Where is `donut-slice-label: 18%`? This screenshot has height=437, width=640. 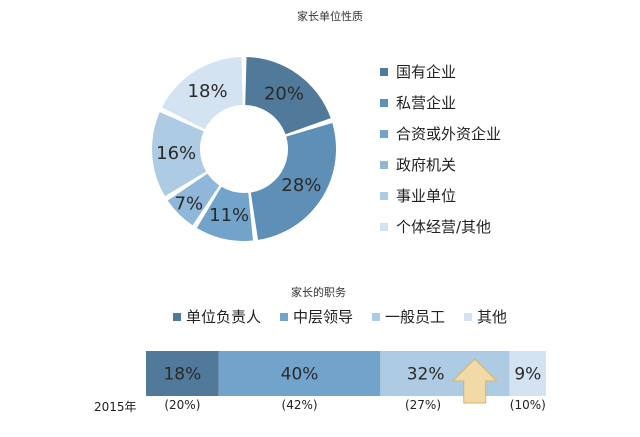
donut-slice-label: 18% is located at coordinates (208, 91).